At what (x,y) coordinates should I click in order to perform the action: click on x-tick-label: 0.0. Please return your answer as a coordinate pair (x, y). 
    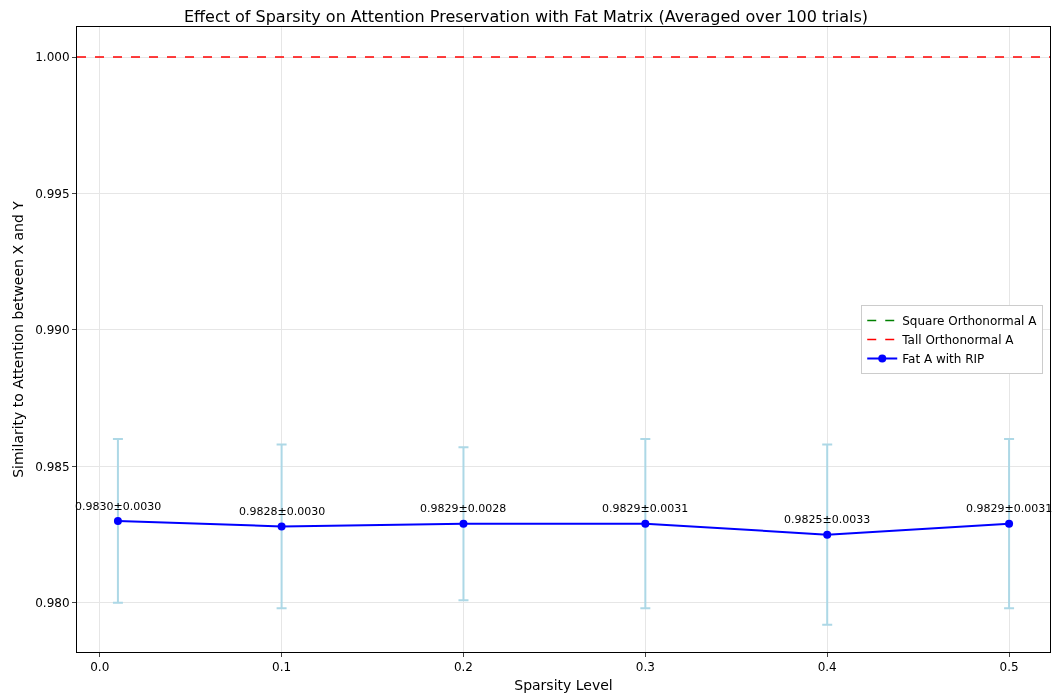
    Looking at the image, I should click on (100, 667).